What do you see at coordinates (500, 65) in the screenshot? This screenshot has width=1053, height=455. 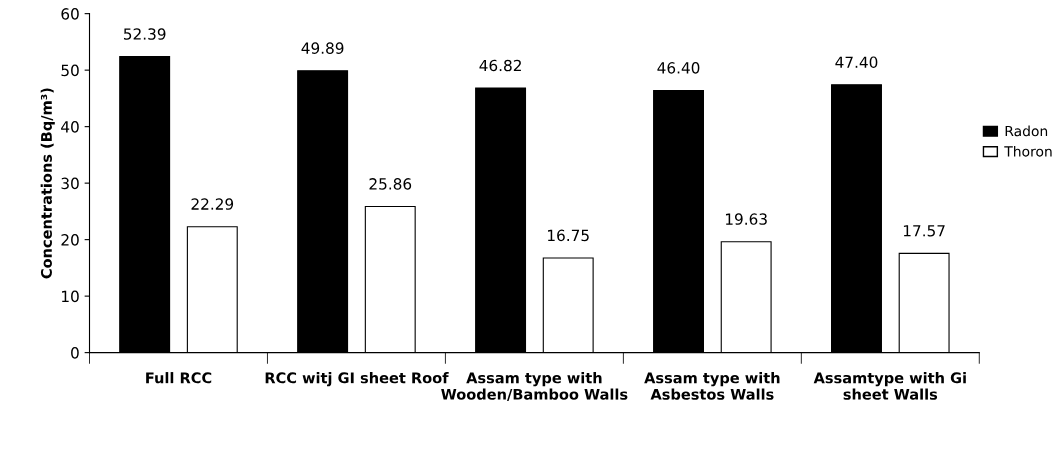 I see `text: 46.82` at bounding box center [500, 65].